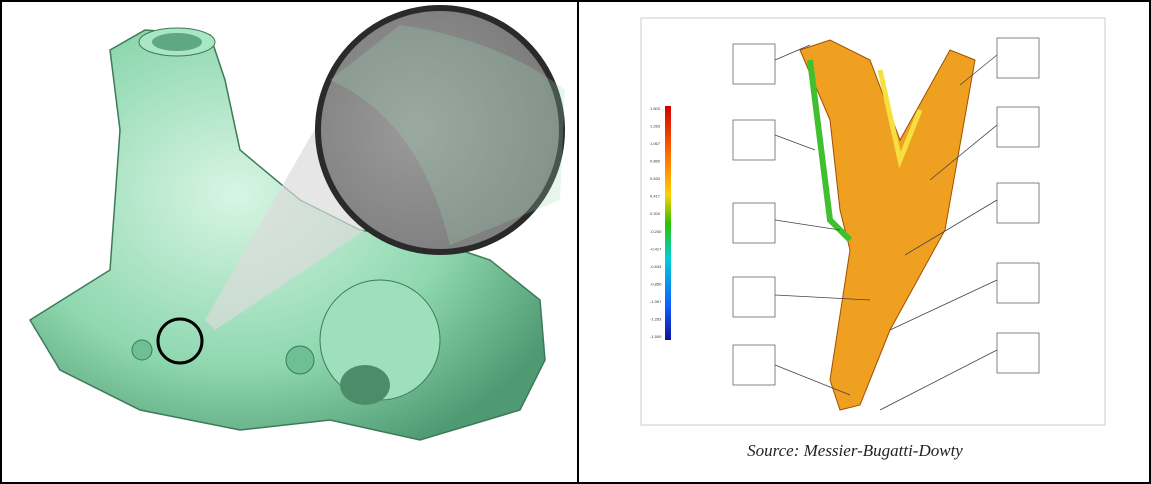 The height and width of the screenshot is (484, 1151). What do you see at coordinates (655, 143) in the screenshot?
I see `scale-label: 1.067` at bounding box center [655, 143].